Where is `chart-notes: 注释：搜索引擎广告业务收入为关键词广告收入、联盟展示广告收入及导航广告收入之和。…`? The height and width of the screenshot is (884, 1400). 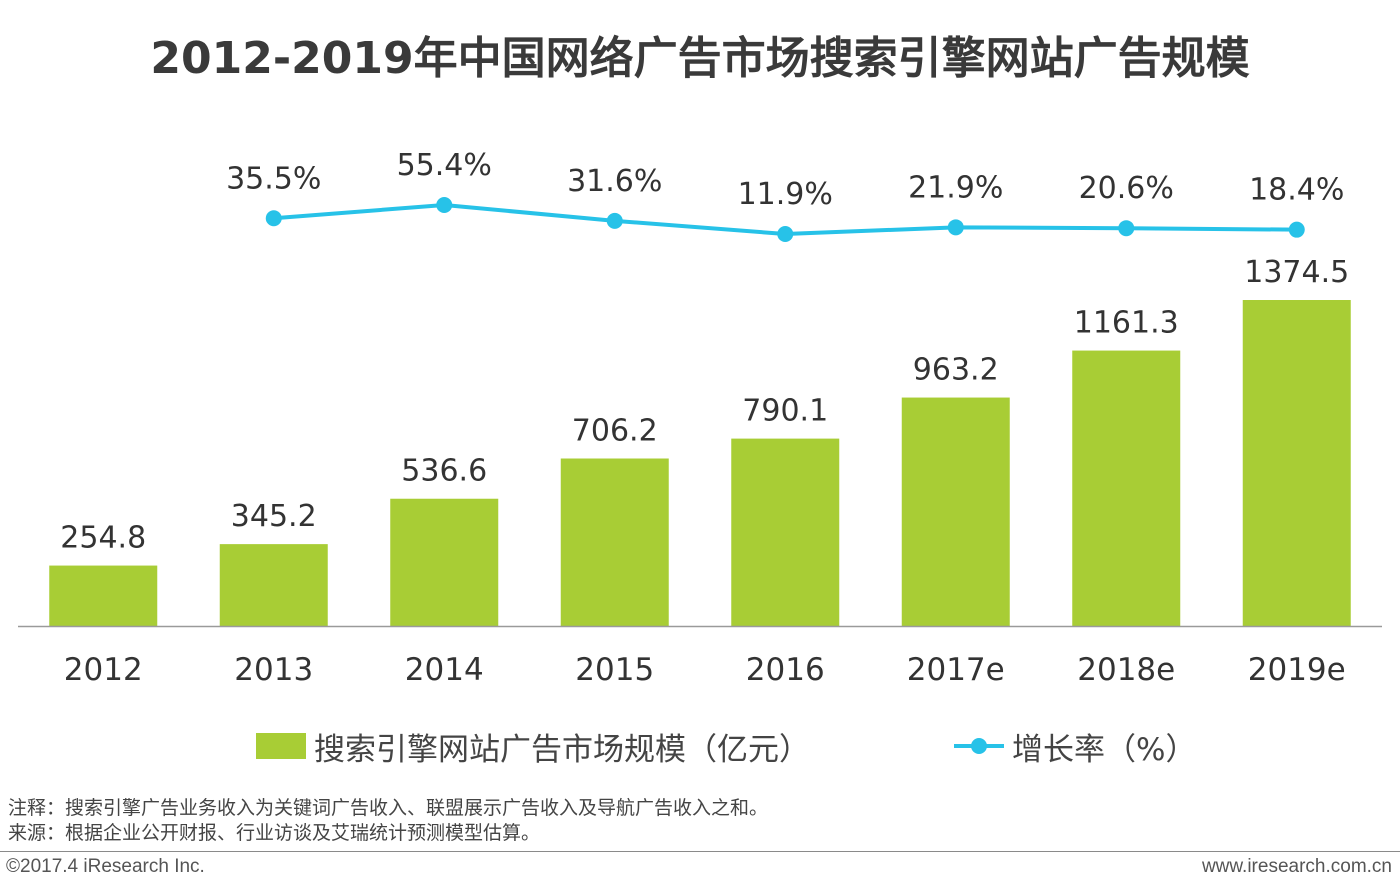
chart-notes: 注释：搜索引擎广告业务收入为关键词广告收入、联盟展示广告收入及导航广告收入之和。… is located at coordinates (388, 821).